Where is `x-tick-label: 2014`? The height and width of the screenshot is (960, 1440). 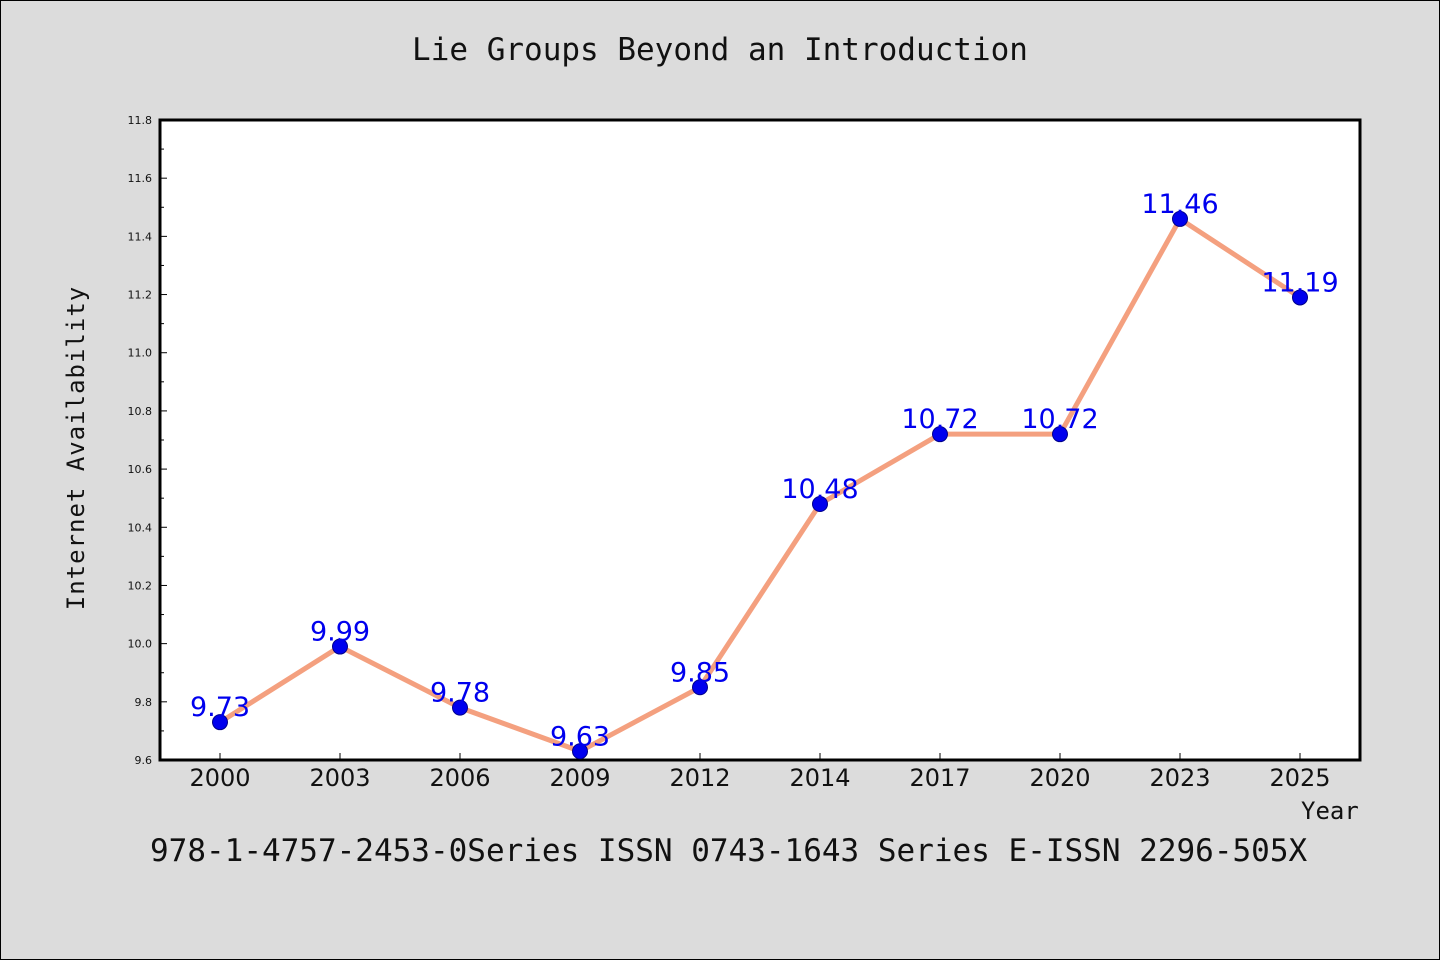
x-tick-label: 2014 is located at coordinates (819, 778).